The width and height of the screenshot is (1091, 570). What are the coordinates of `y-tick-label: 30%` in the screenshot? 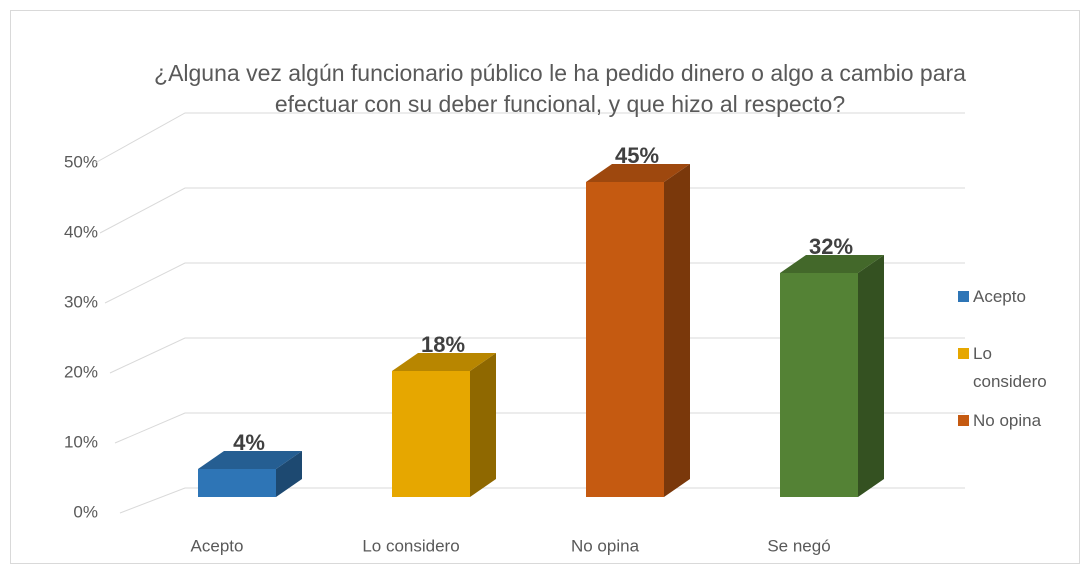 It's located at (81, 301).